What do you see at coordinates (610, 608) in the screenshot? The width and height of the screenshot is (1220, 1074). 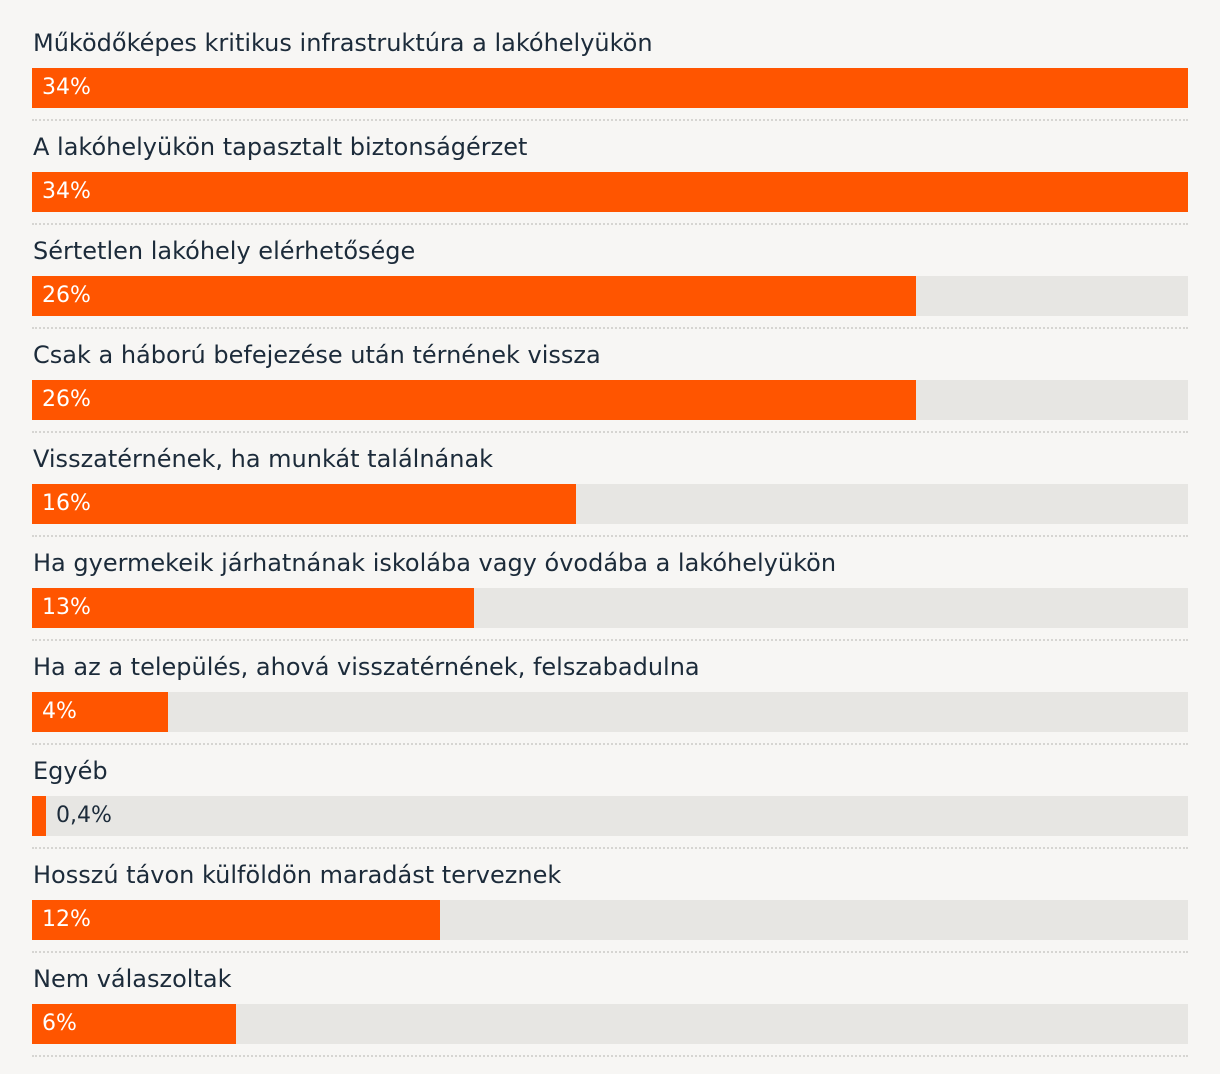 I see `bar-track: 13%` at bounding box center [610, 608].